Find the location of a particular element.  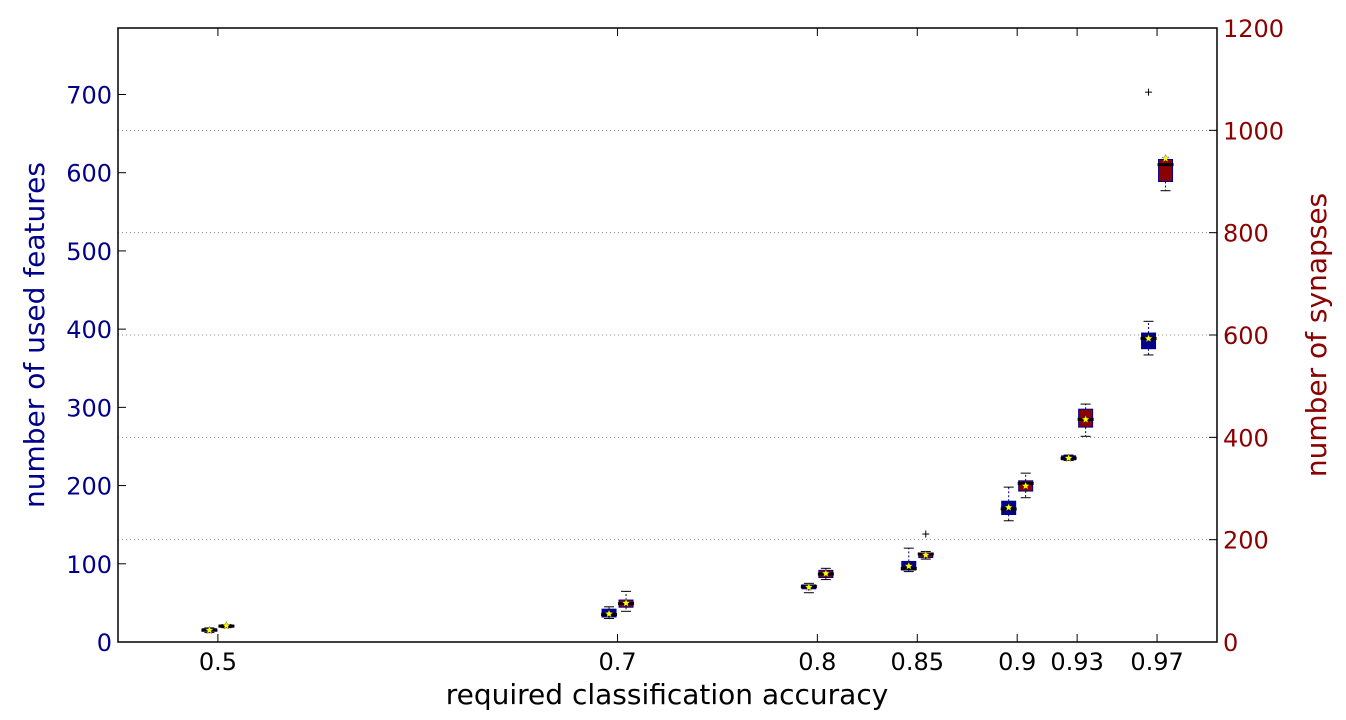

left-tick-label: 600 is located at coordinates (89, 174).